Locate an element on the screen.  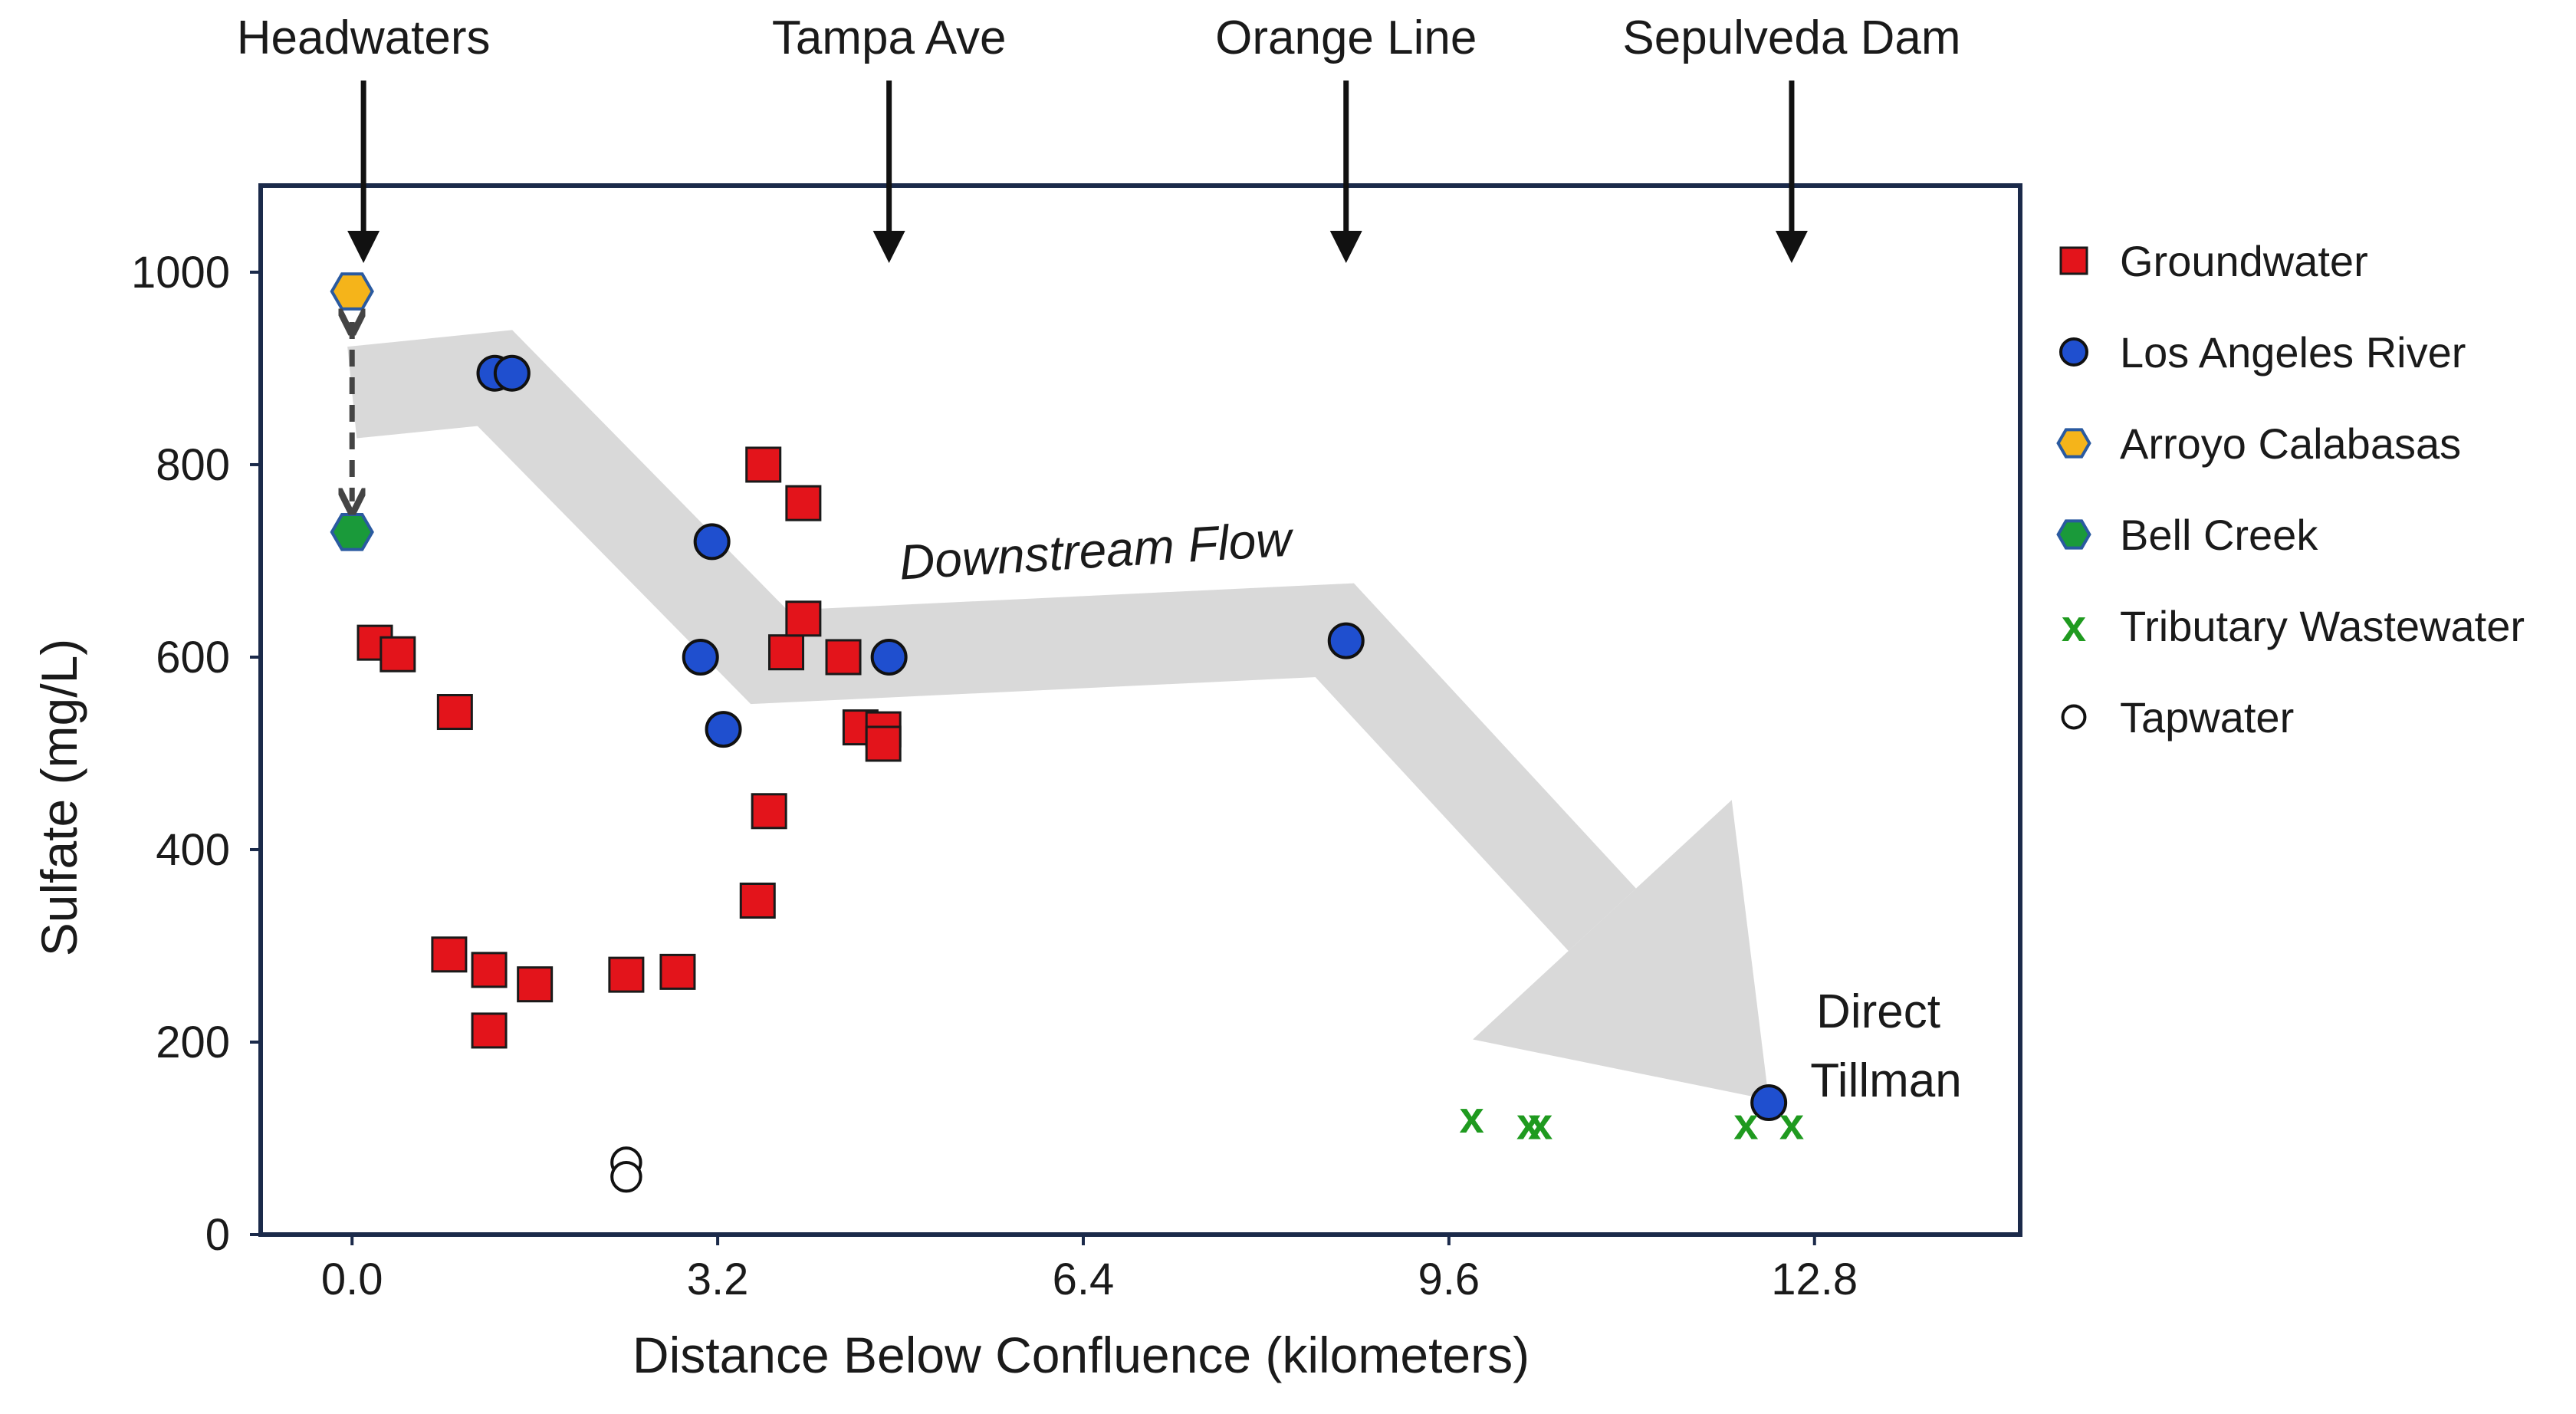
series-groundwater is located at coordinates (629, 747).